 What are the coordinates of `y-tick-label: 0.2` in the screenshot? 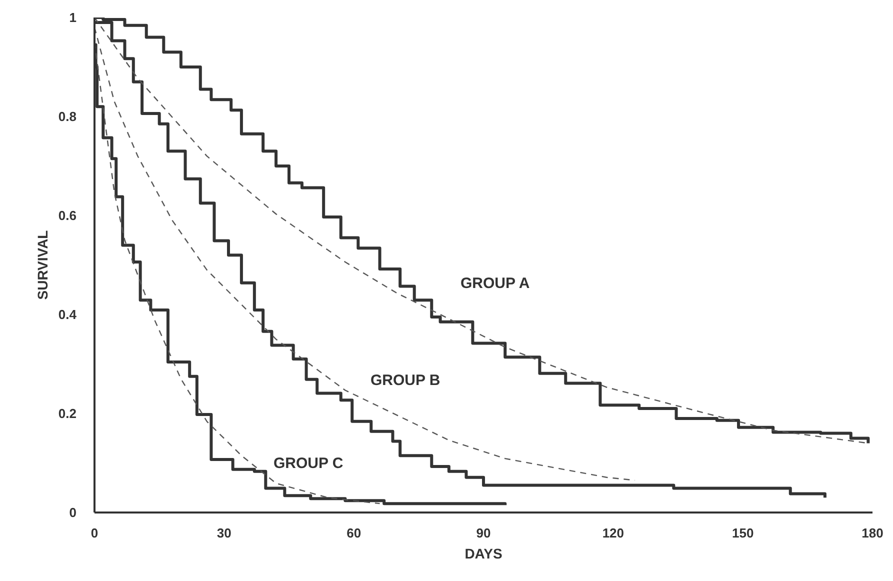 It's located at (67, 413).